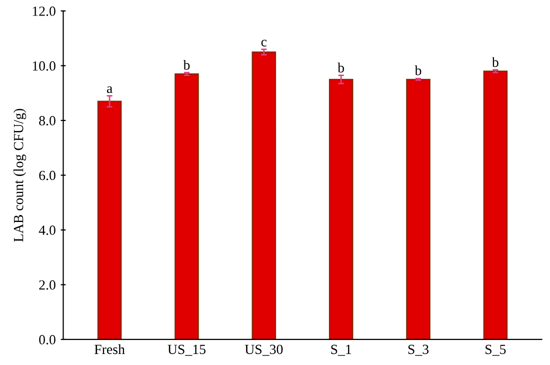  I want to click on x-tick-label: S_1, so click(341, 350).